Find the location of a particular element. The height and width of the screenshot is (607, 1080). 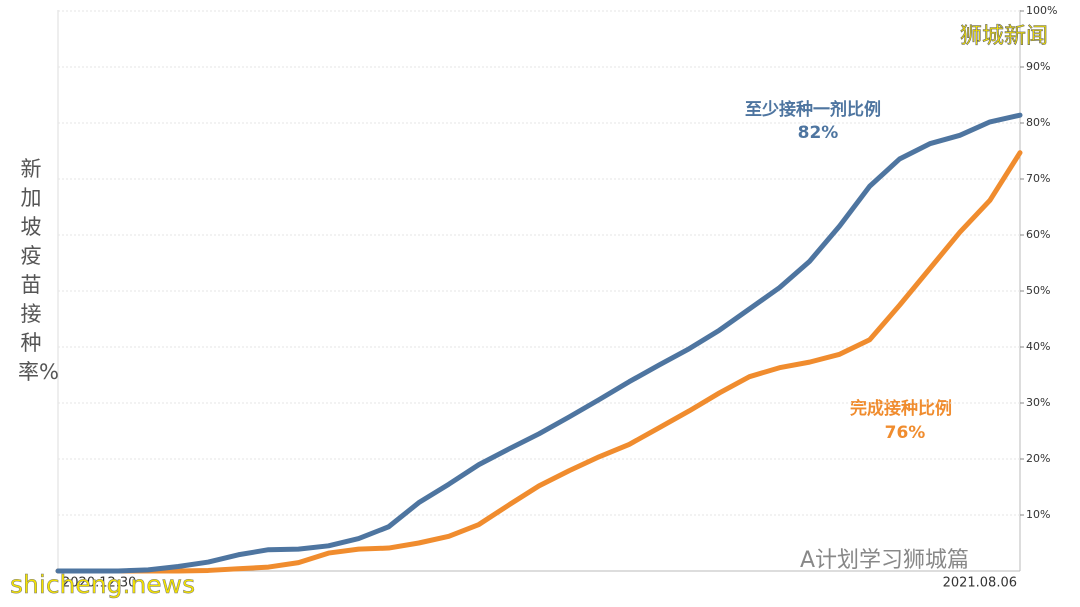

annotation: 完成接种比例 is located at coordinates (901, 408).